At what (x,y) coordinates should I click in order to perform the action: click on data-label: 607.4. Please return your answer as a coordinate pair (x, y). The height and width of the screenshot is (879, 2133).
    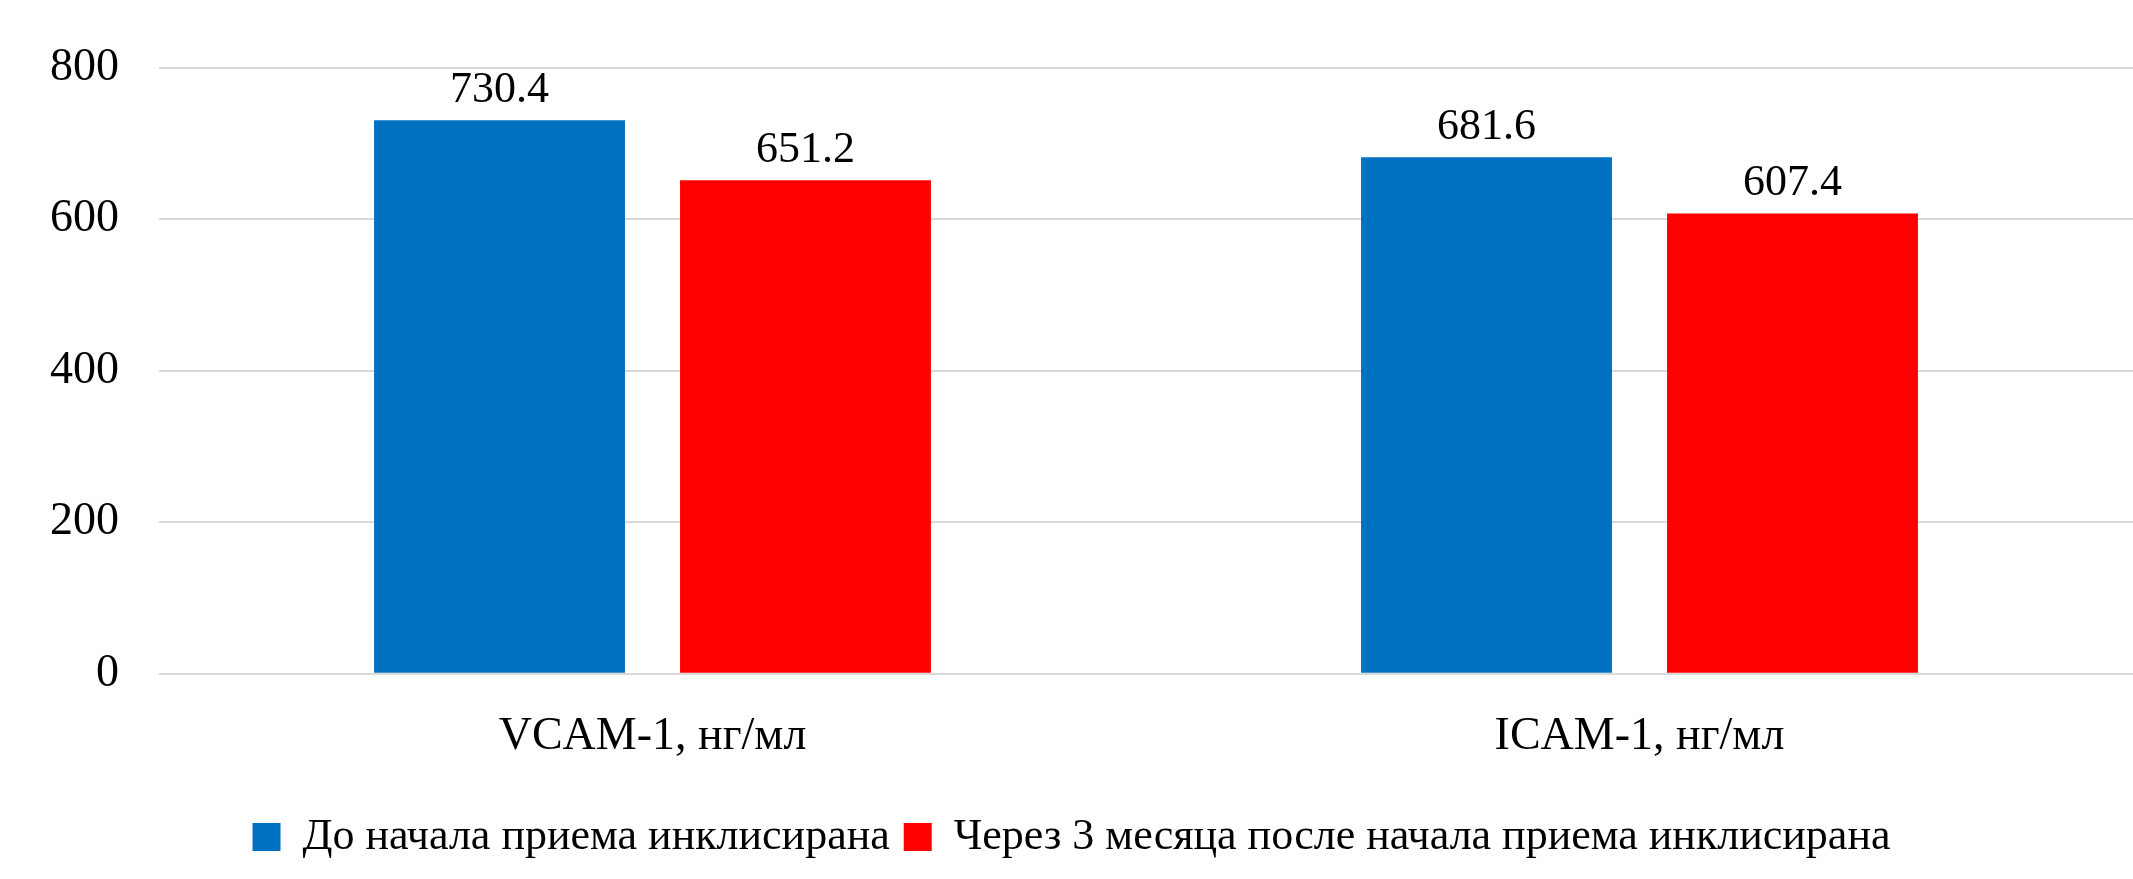
    Looking at the image, I should click on (1792, 181).